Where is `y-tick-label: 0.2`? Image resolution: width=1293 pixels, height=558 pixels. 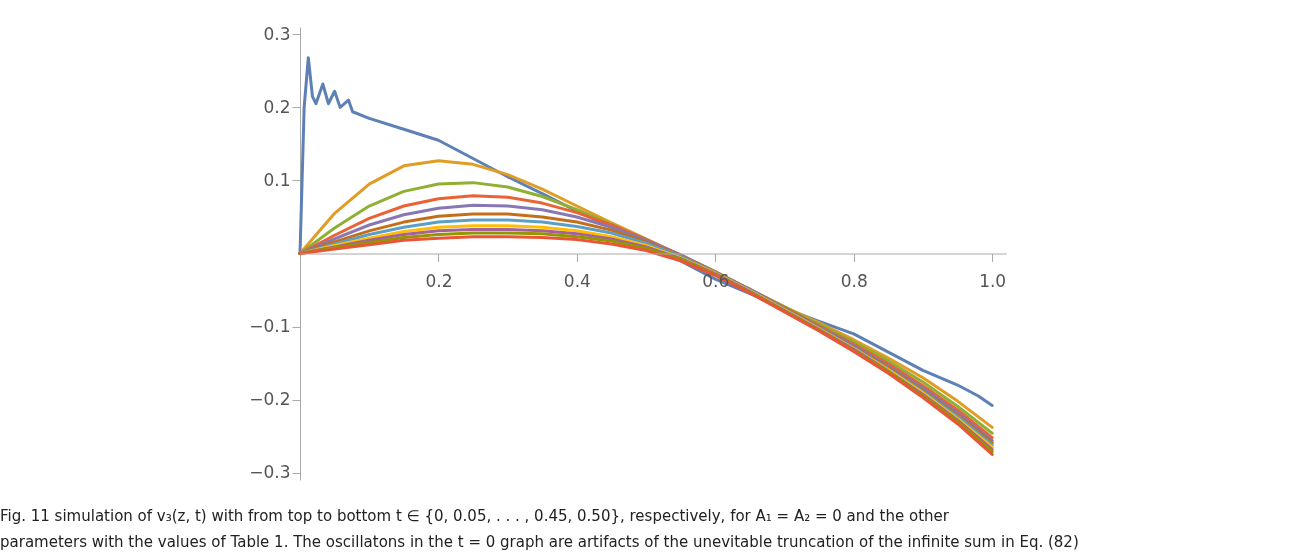 y-tick-label: 0.2 is located at coordinates (277, 106).